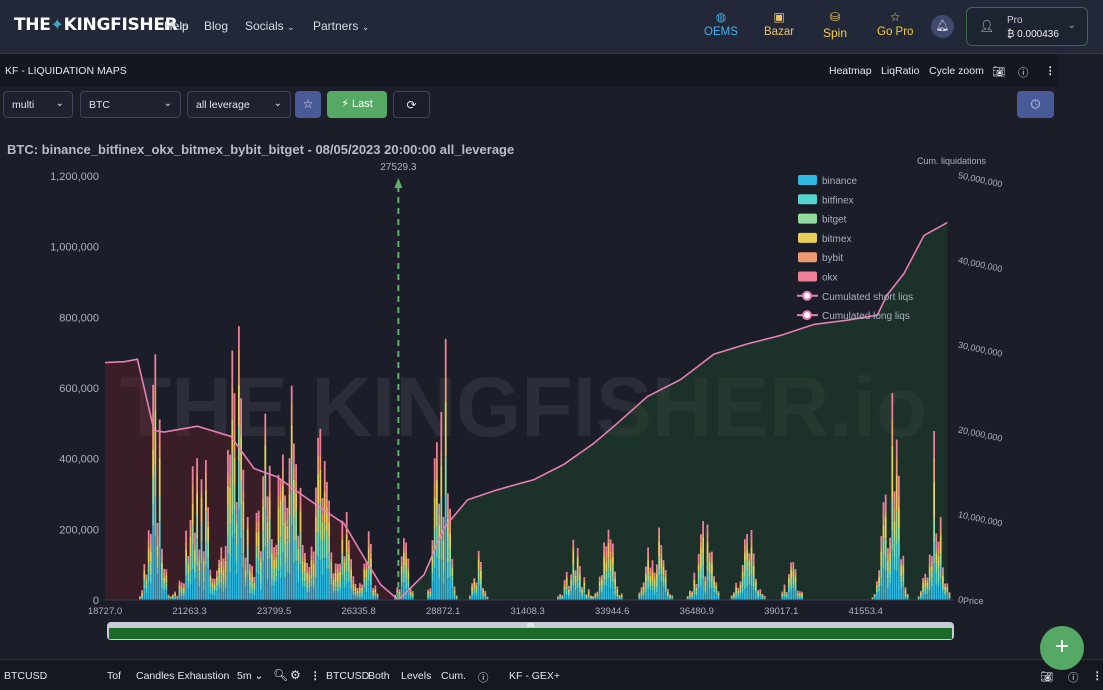  What do you see at coordinates (850, 71) in the screenshot?
I see `heatmap-button: Heatmap` at bounding box center [850, 71].